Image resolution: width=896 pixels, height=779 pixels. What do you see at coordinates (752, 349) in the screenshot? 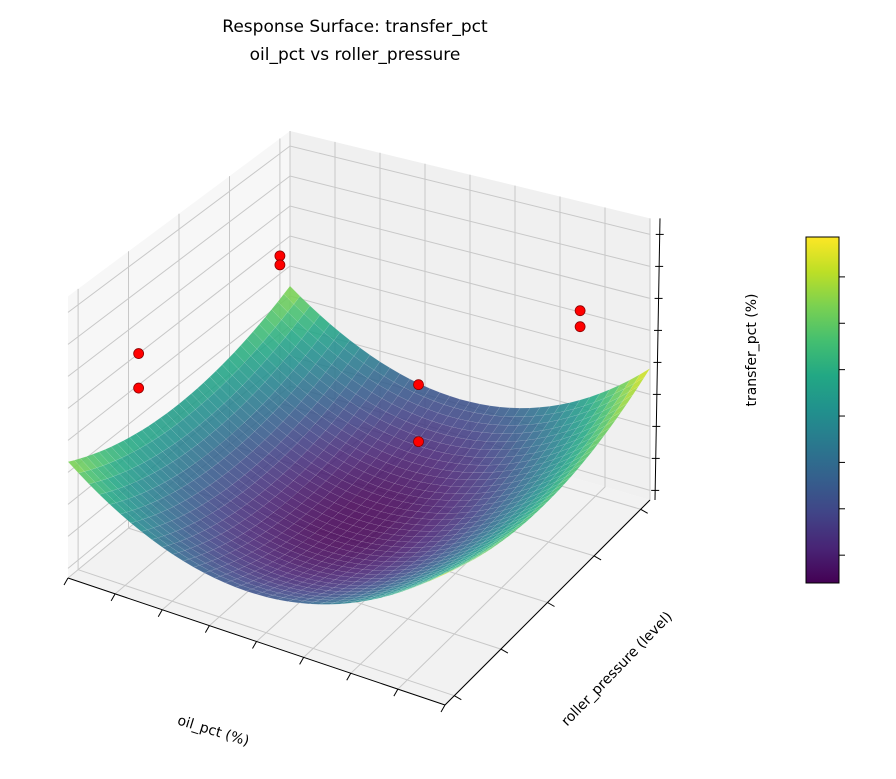
I see `z-axis-label: transfer_pct (%)` at bounding box center [752, 349].